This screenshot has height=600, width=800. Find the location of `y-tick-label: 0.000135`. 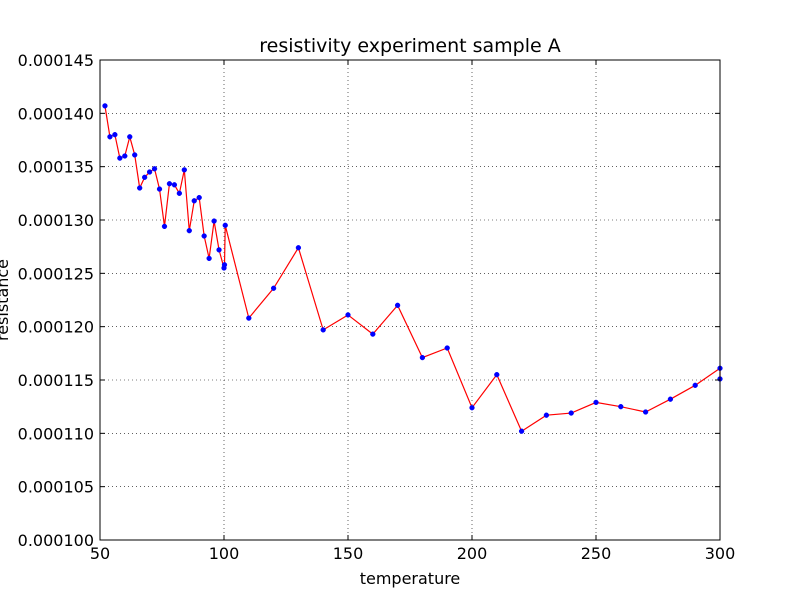

y-tick-label: 0.000135 is located at coordinates (56, 167).